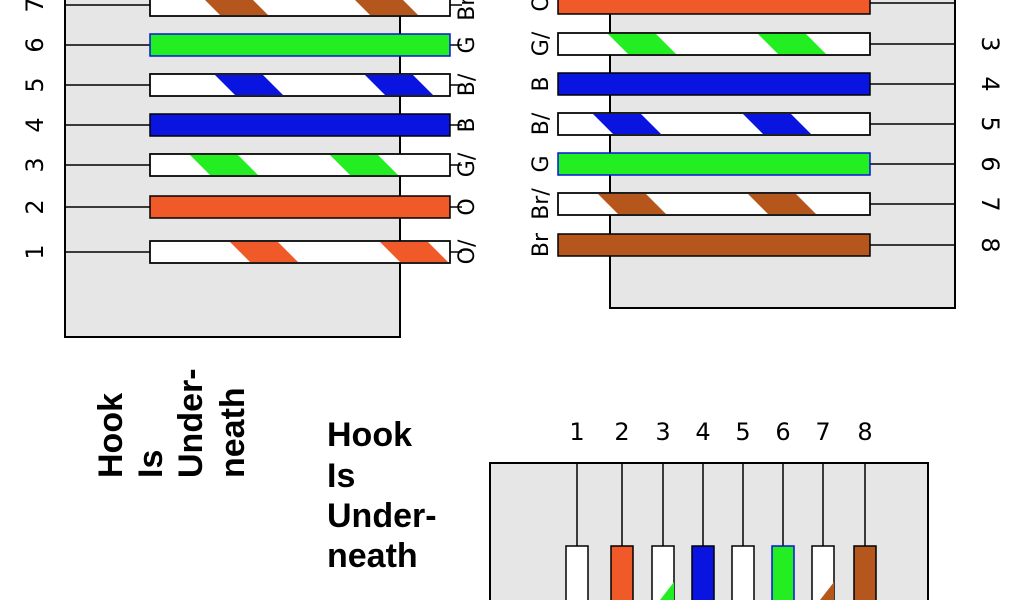  I want to click on wire-label: Br, so click(541, 244).